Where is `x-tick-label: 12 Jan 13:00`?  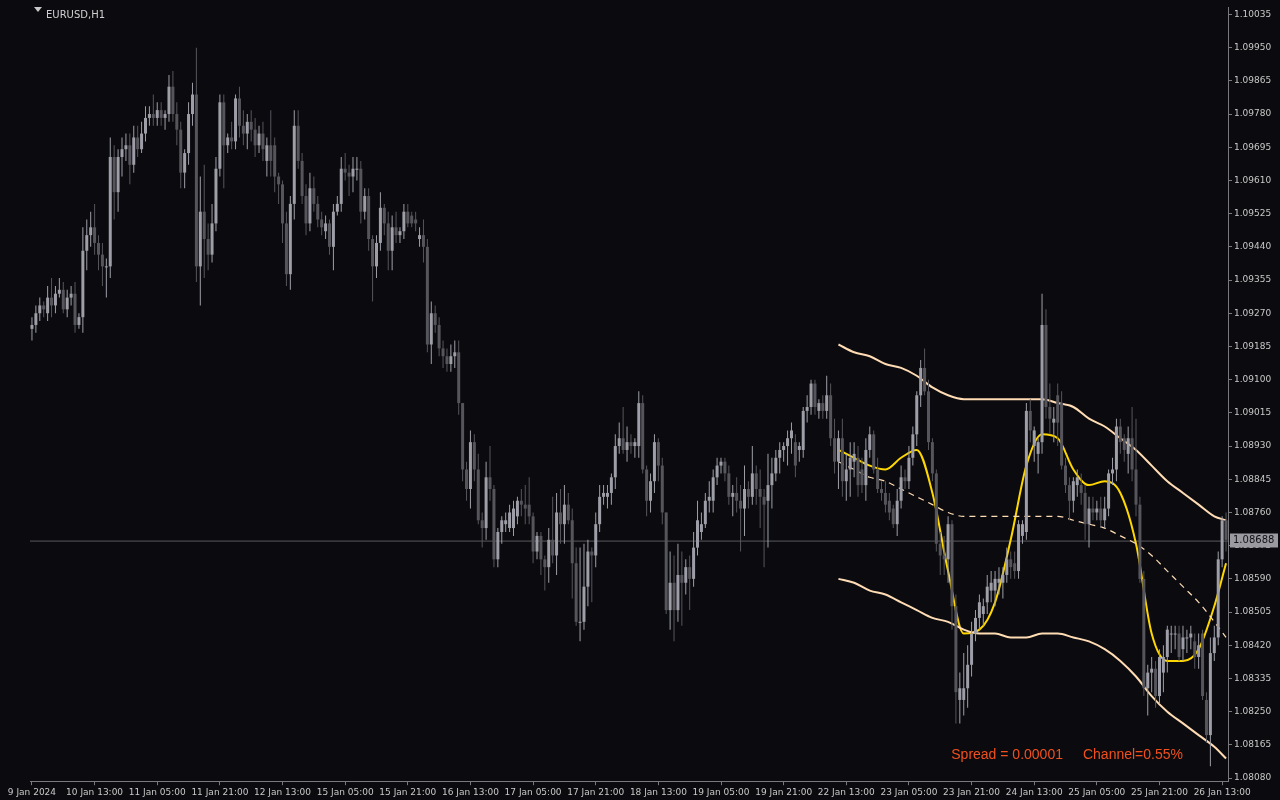 x-tick-label: 12 Jan 13:00 is located at coordinates (283, 791).